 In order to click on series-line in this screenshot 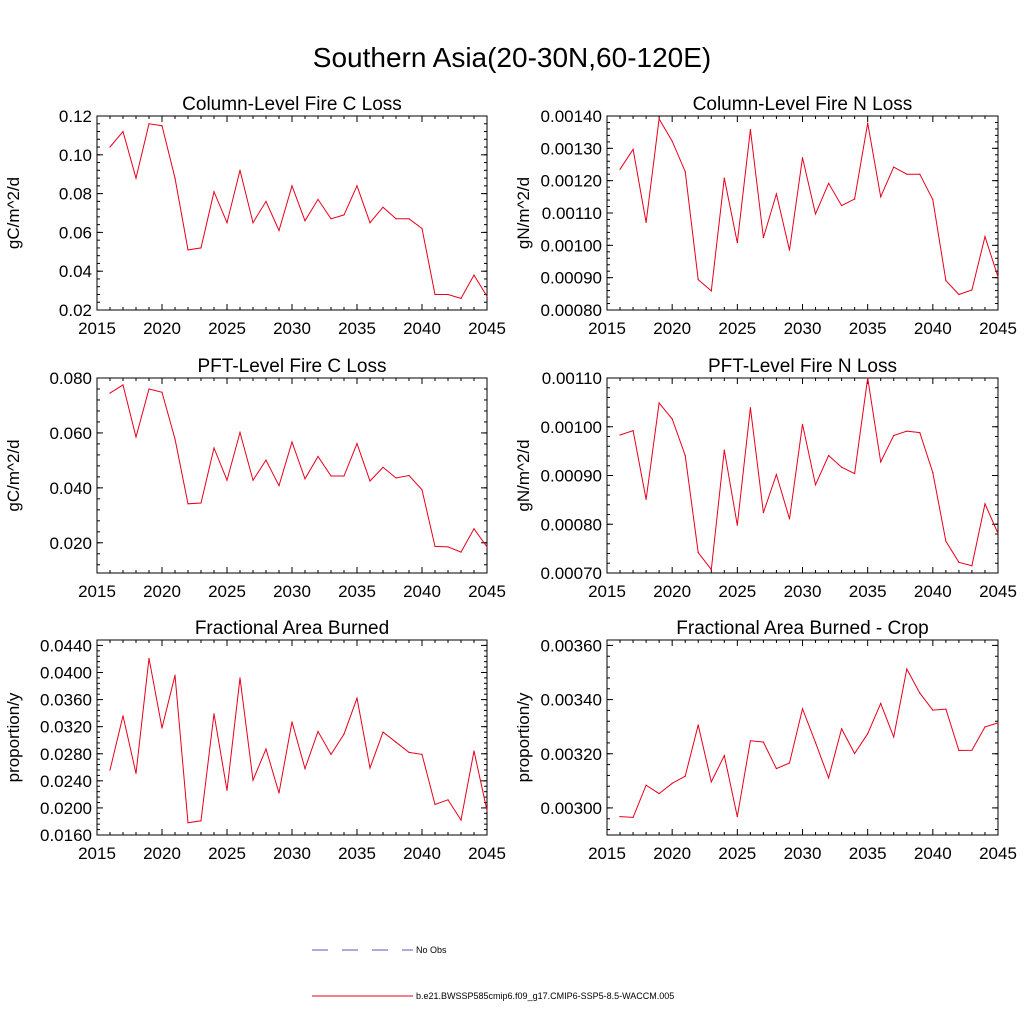, I will do `click(298, 468)`.